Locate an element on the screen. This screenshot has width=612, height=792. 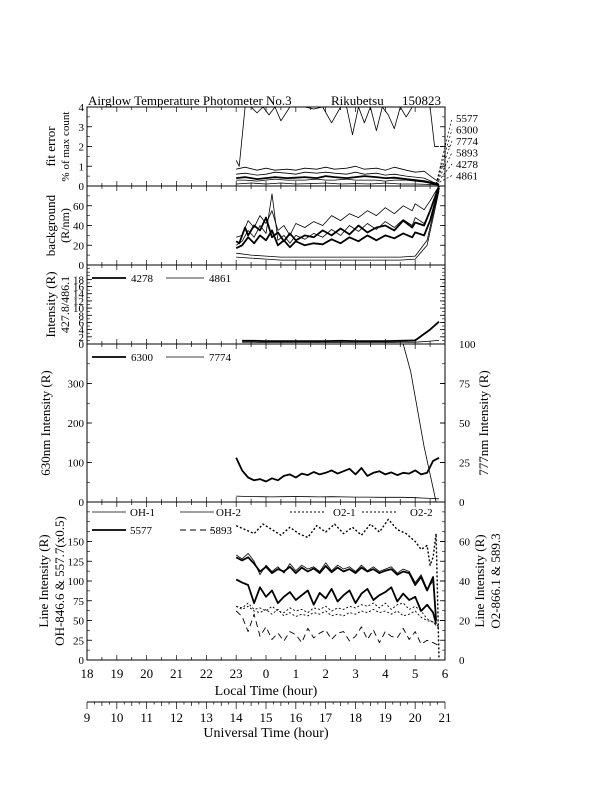
local-time-tick: 22 is located at coordinates (206, 673).